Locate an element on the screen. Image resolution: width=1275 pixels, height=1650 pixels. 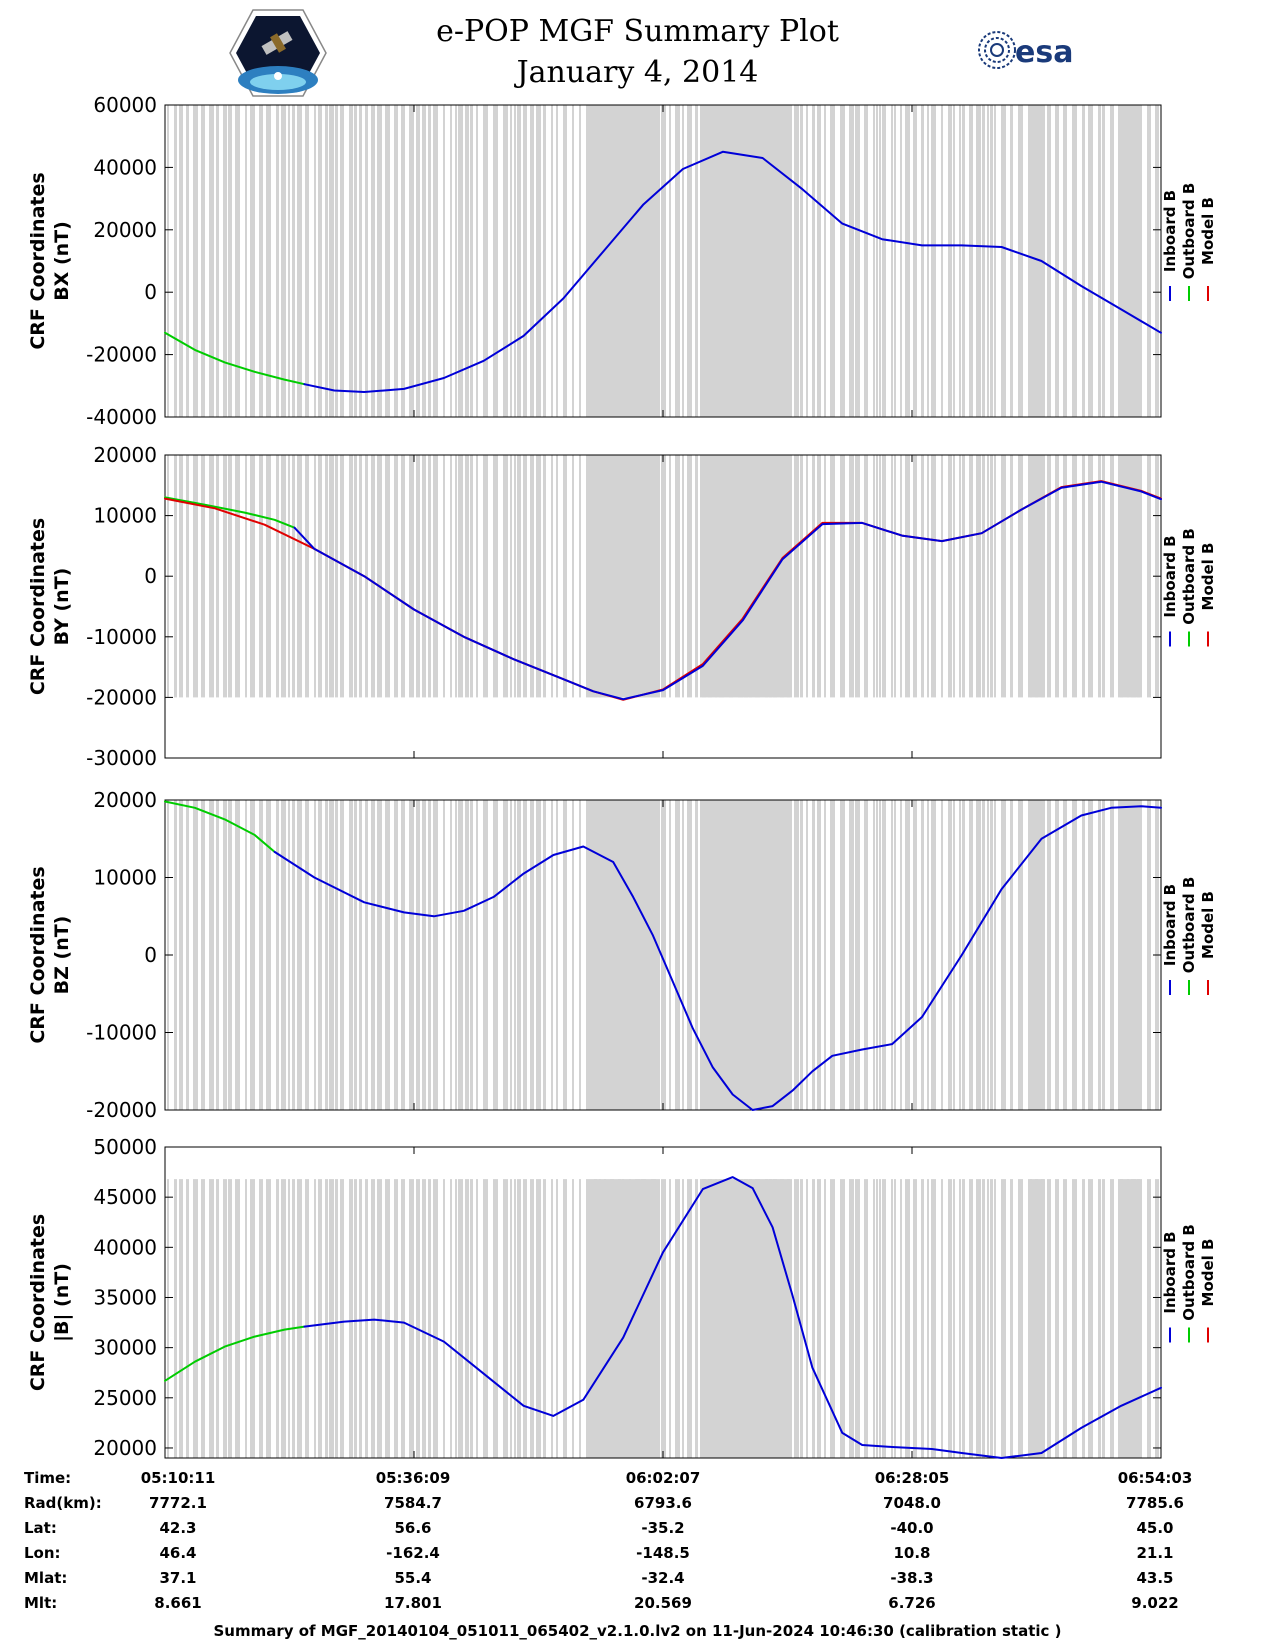
info-cell: 56.6 is located at coordinates (412, 1528).